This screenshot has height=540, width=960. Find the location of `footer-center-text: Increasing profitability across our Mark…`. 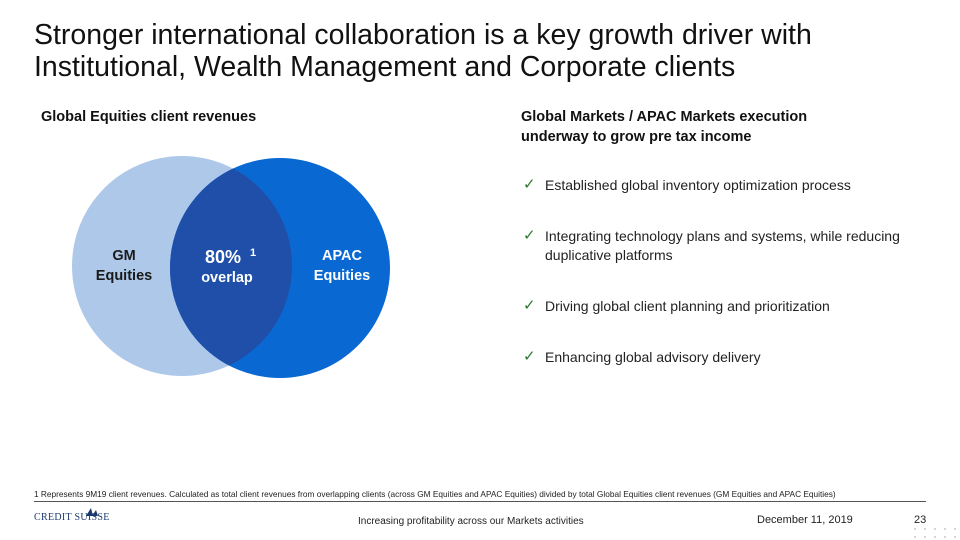

footer-center-text: Increasing profitability across our Mark… is located at coordinates (471, 521).